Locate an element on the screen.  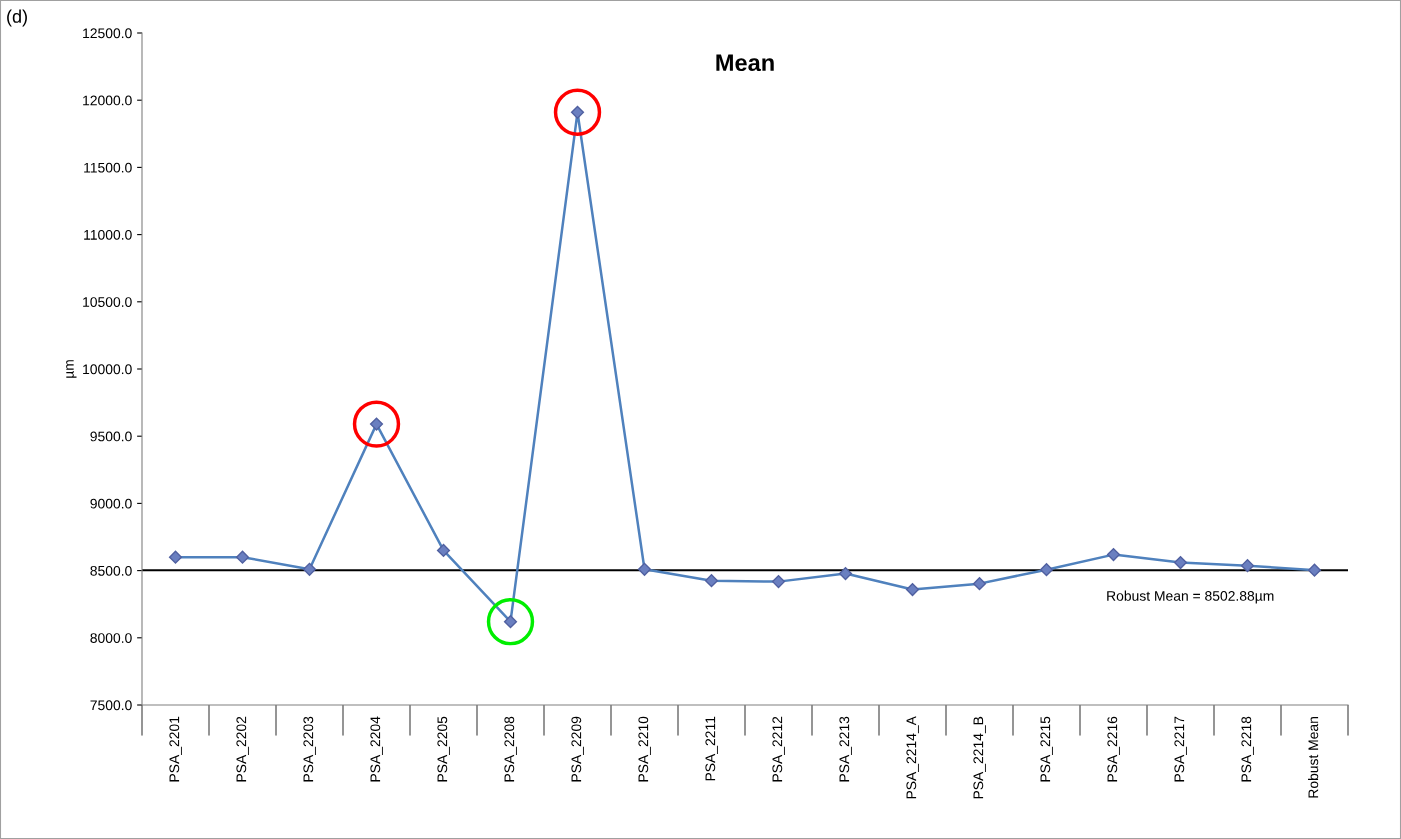
y-axis-title: µm is located at coordinates (71, 369).